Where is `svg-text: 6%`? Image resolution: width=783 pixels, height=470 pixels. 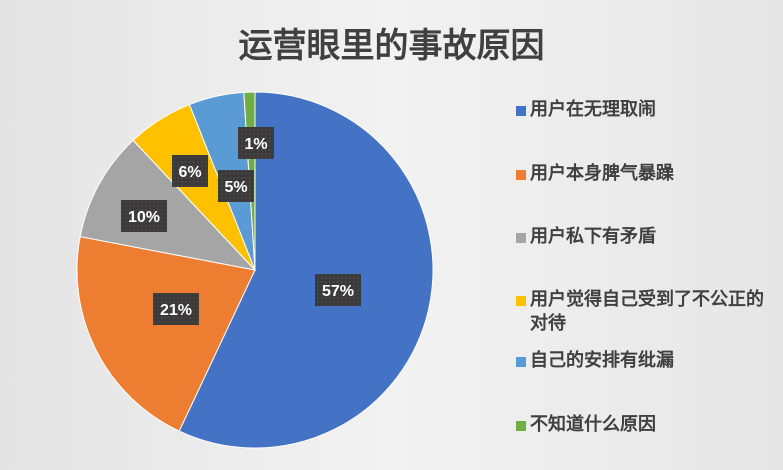 svg-text: 6% is located at coordinates (189, 172).